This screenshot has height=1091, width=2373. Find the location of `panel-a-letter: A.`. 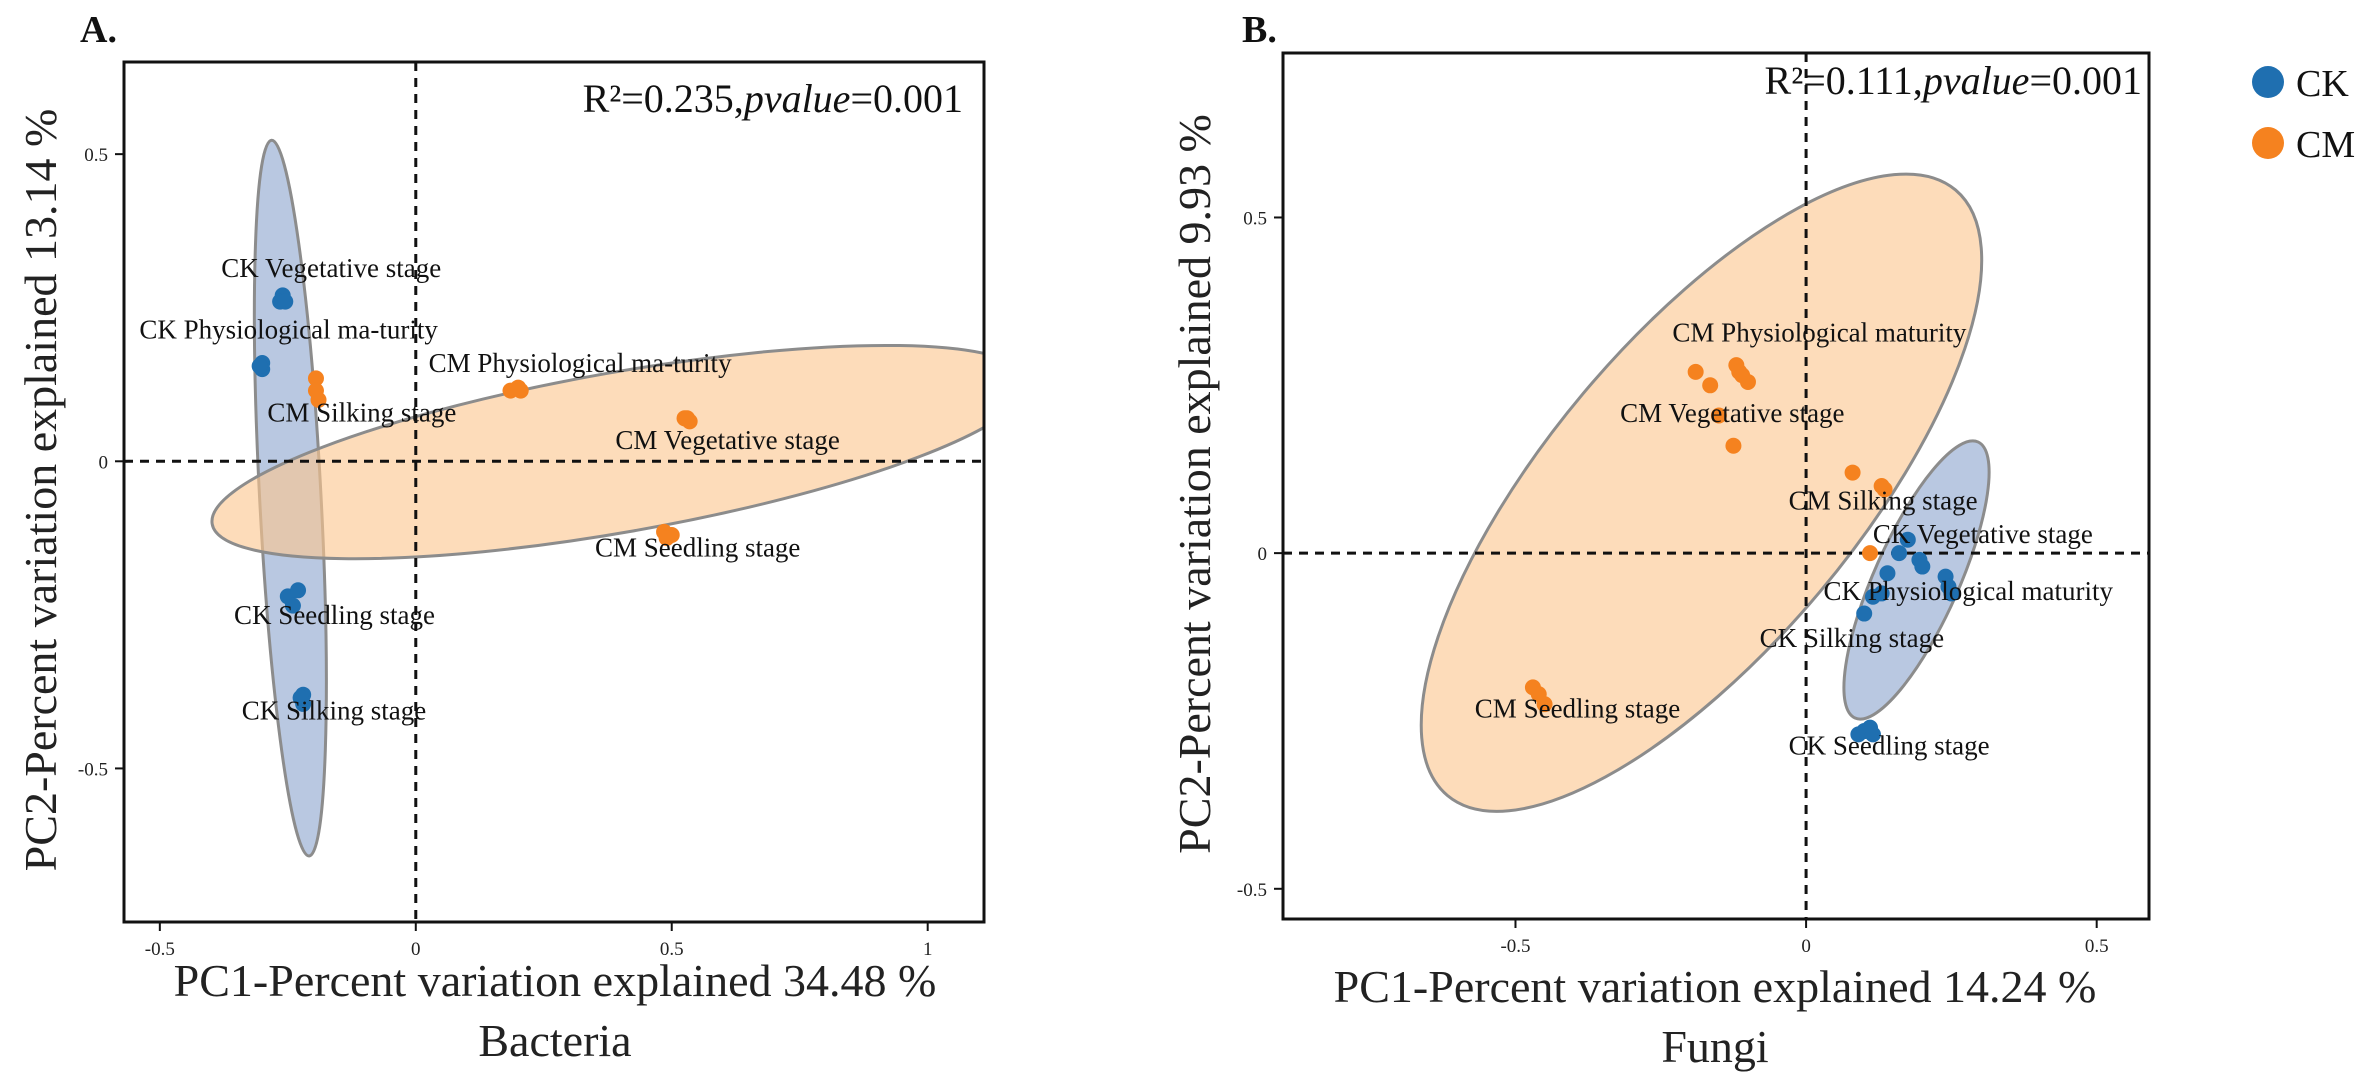

panel-a-letter: A. is located at coordinates (98, 30).